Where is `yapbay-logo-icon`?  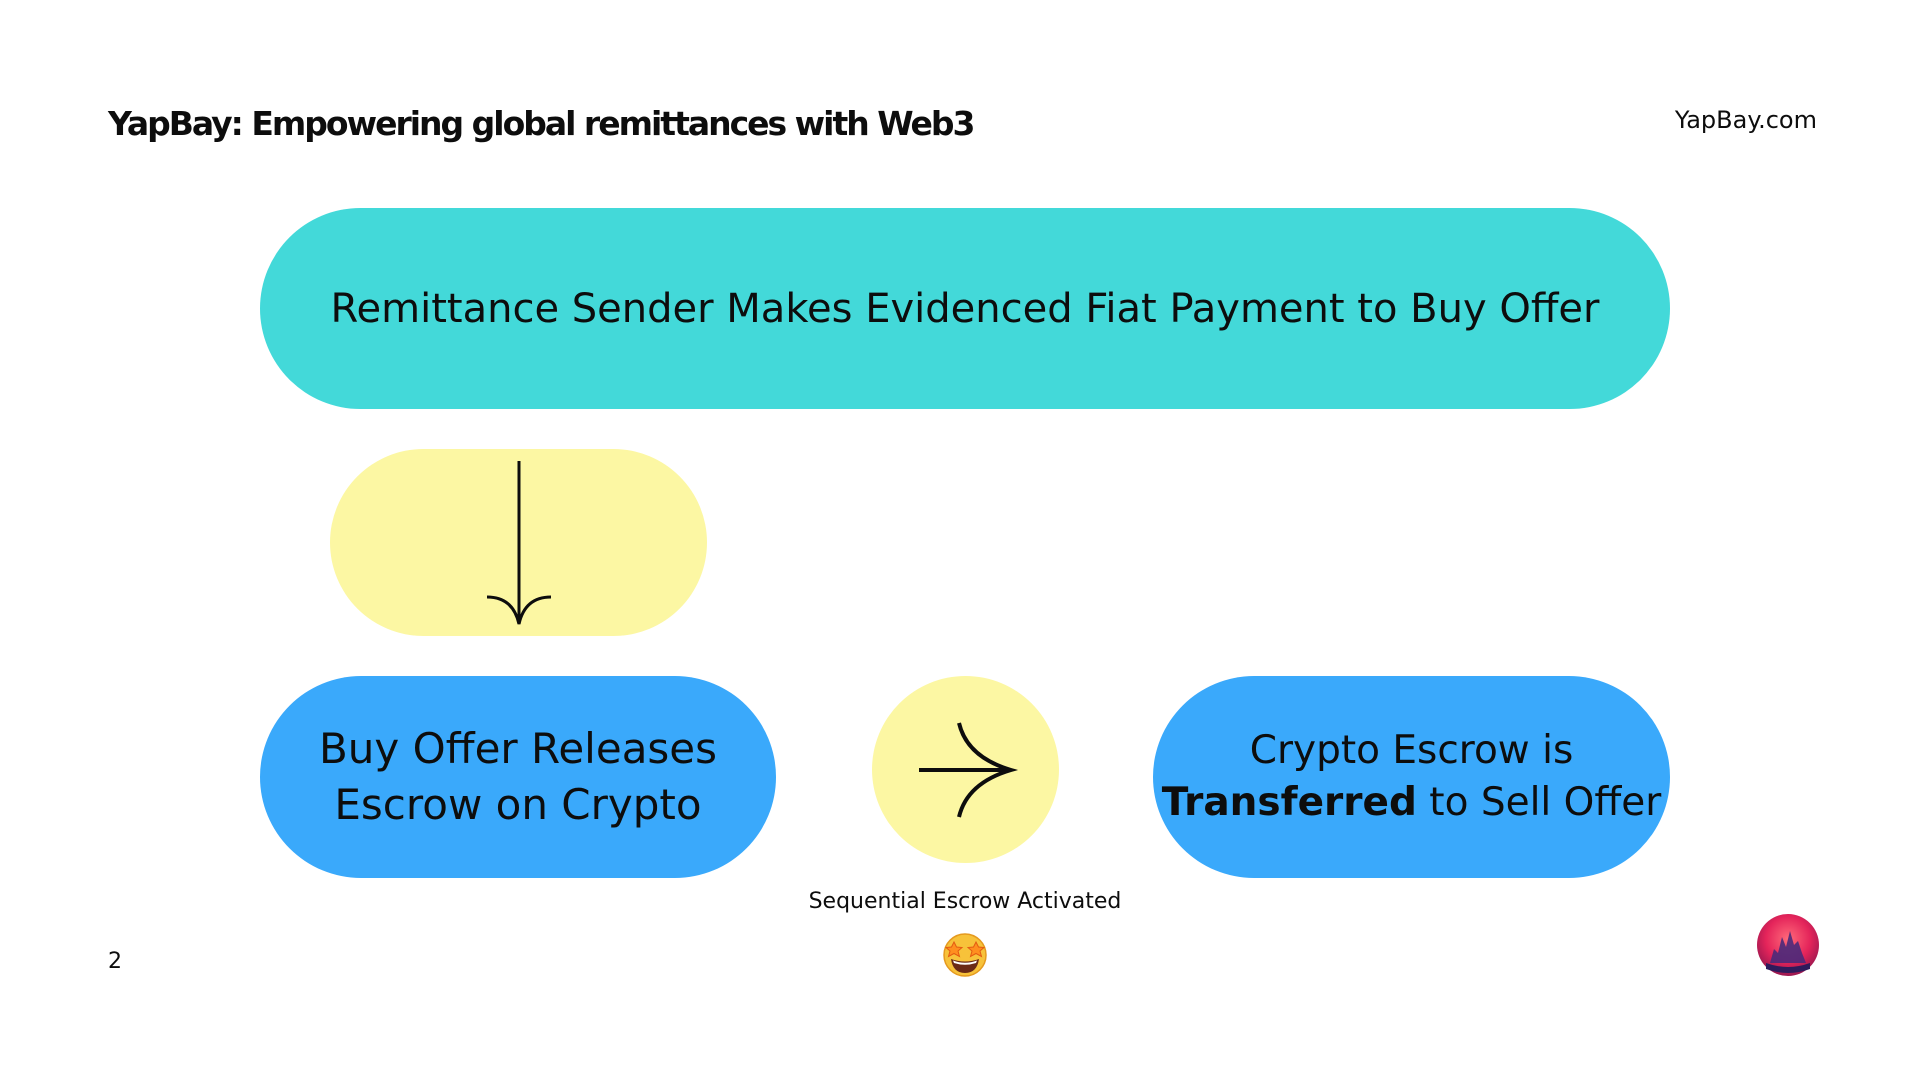 yapbay-logo-icon is located at coordinates (1788, 945).